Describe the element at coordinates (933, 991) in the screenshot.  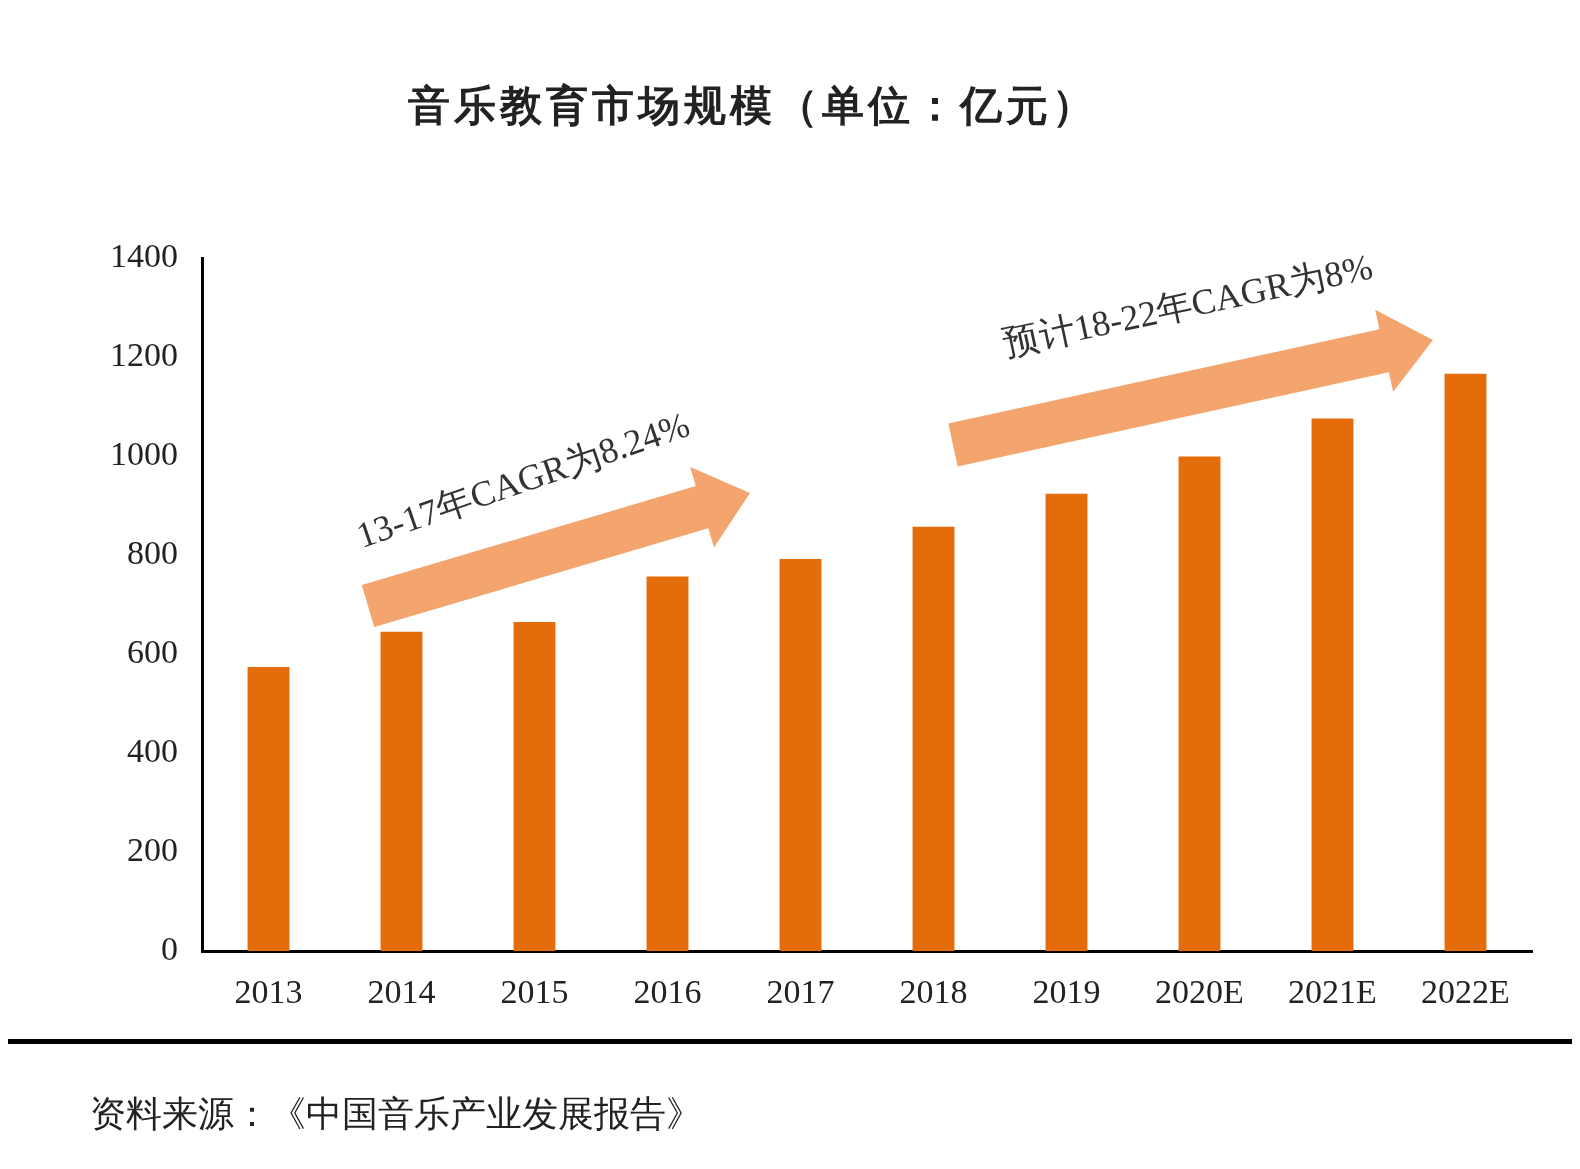
I see `x-tick-label: 2018` at that location.